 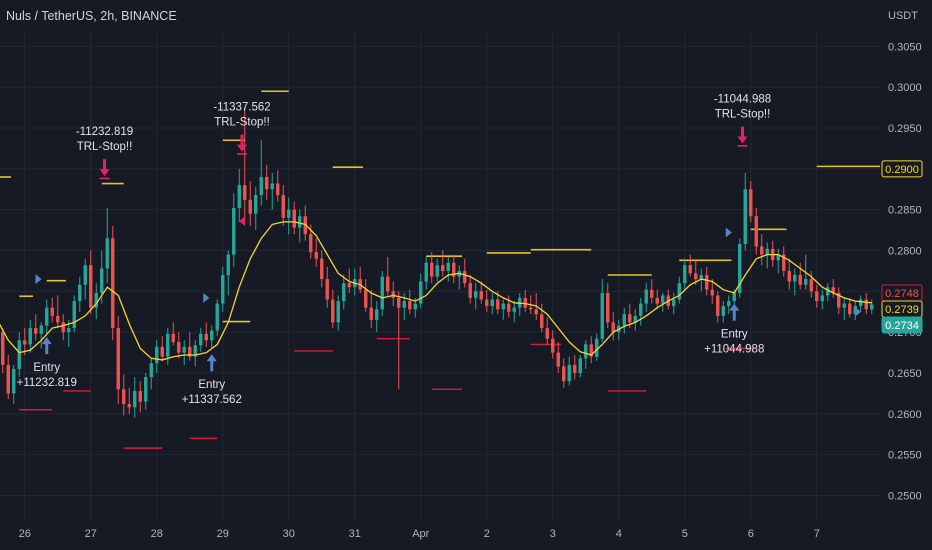 I want to click on exit-pnl-label: -11232.819, so click(x=104, y=132).